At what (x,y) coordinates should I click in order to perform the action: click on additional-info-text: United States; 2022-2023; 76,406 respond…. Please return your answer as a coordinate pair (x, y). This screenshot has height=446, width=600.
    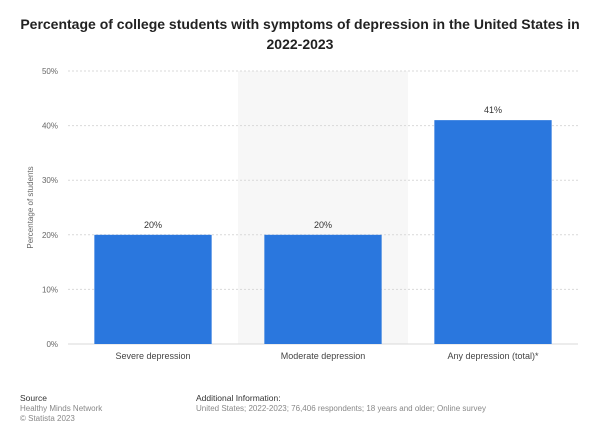
    Looking at the image, I should click on (341, 408).